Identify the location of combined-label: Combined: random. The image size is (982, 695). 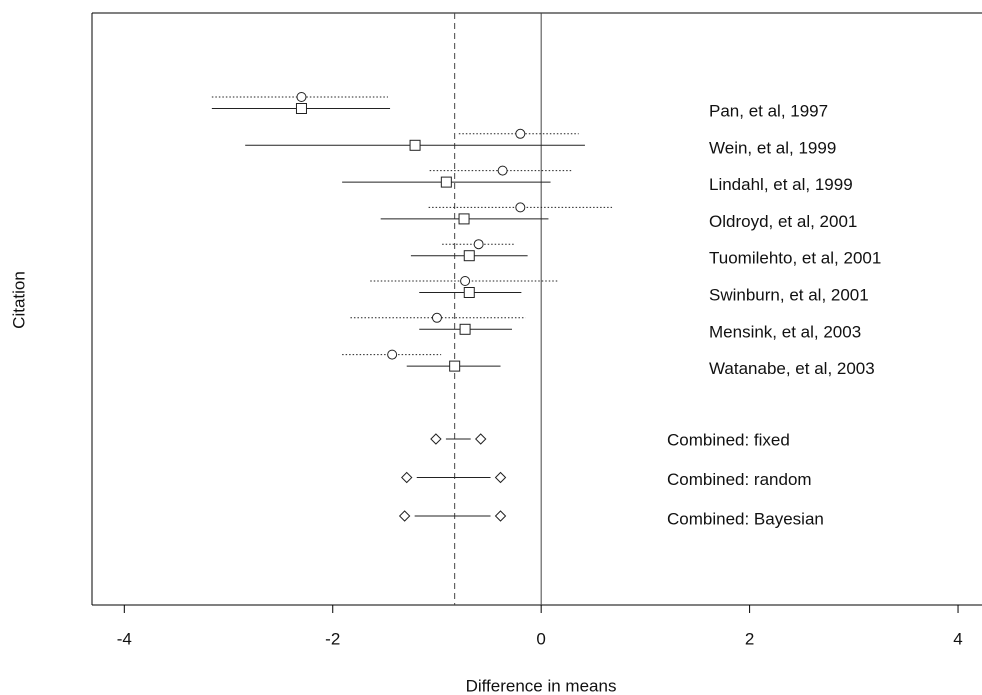
(739, 479).